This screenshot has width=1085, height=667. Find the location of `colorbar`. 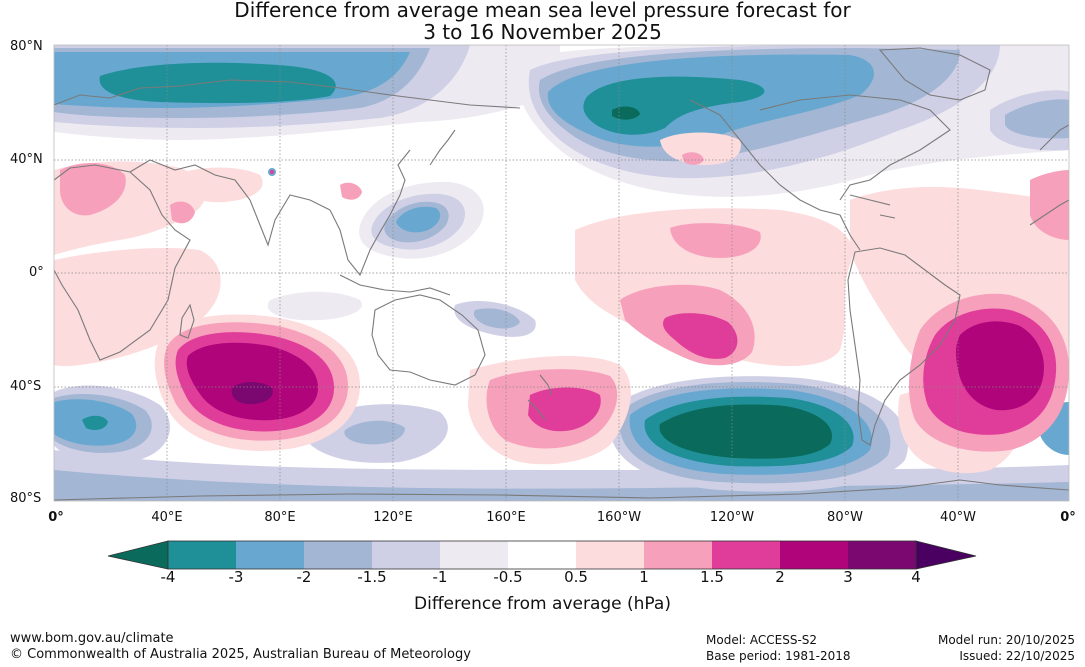

colorbar is located at coordinates (542, 555).